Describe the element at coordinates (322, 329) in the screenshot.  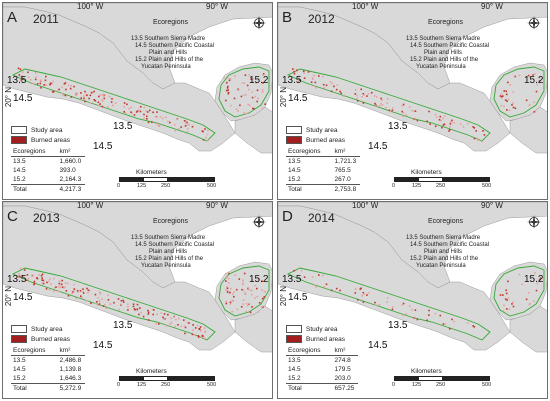
I see `legend-label: Study area` at that location.